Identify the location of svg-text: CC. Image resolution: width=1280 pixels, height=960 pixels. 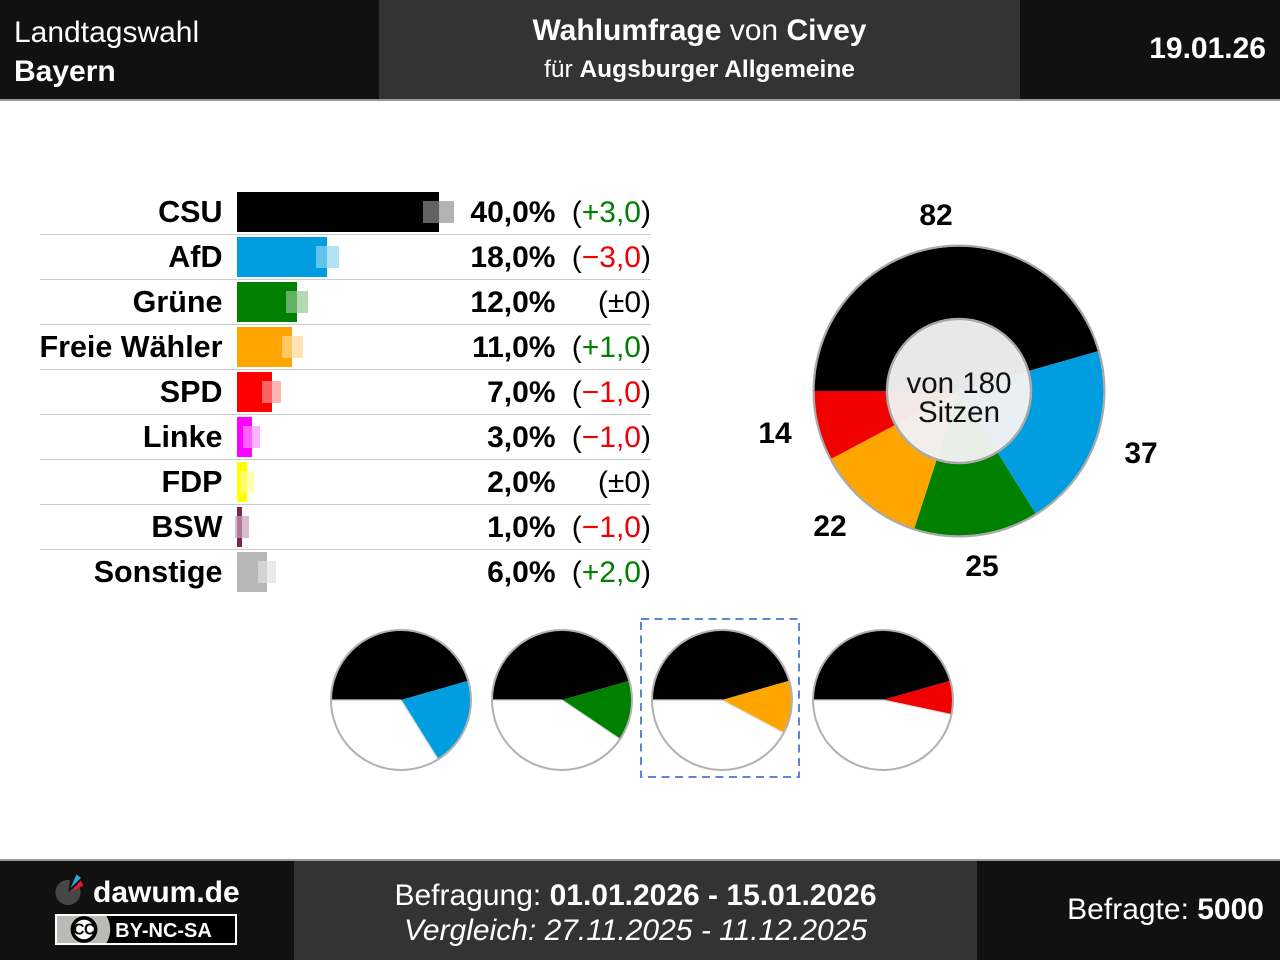
(84, 930).